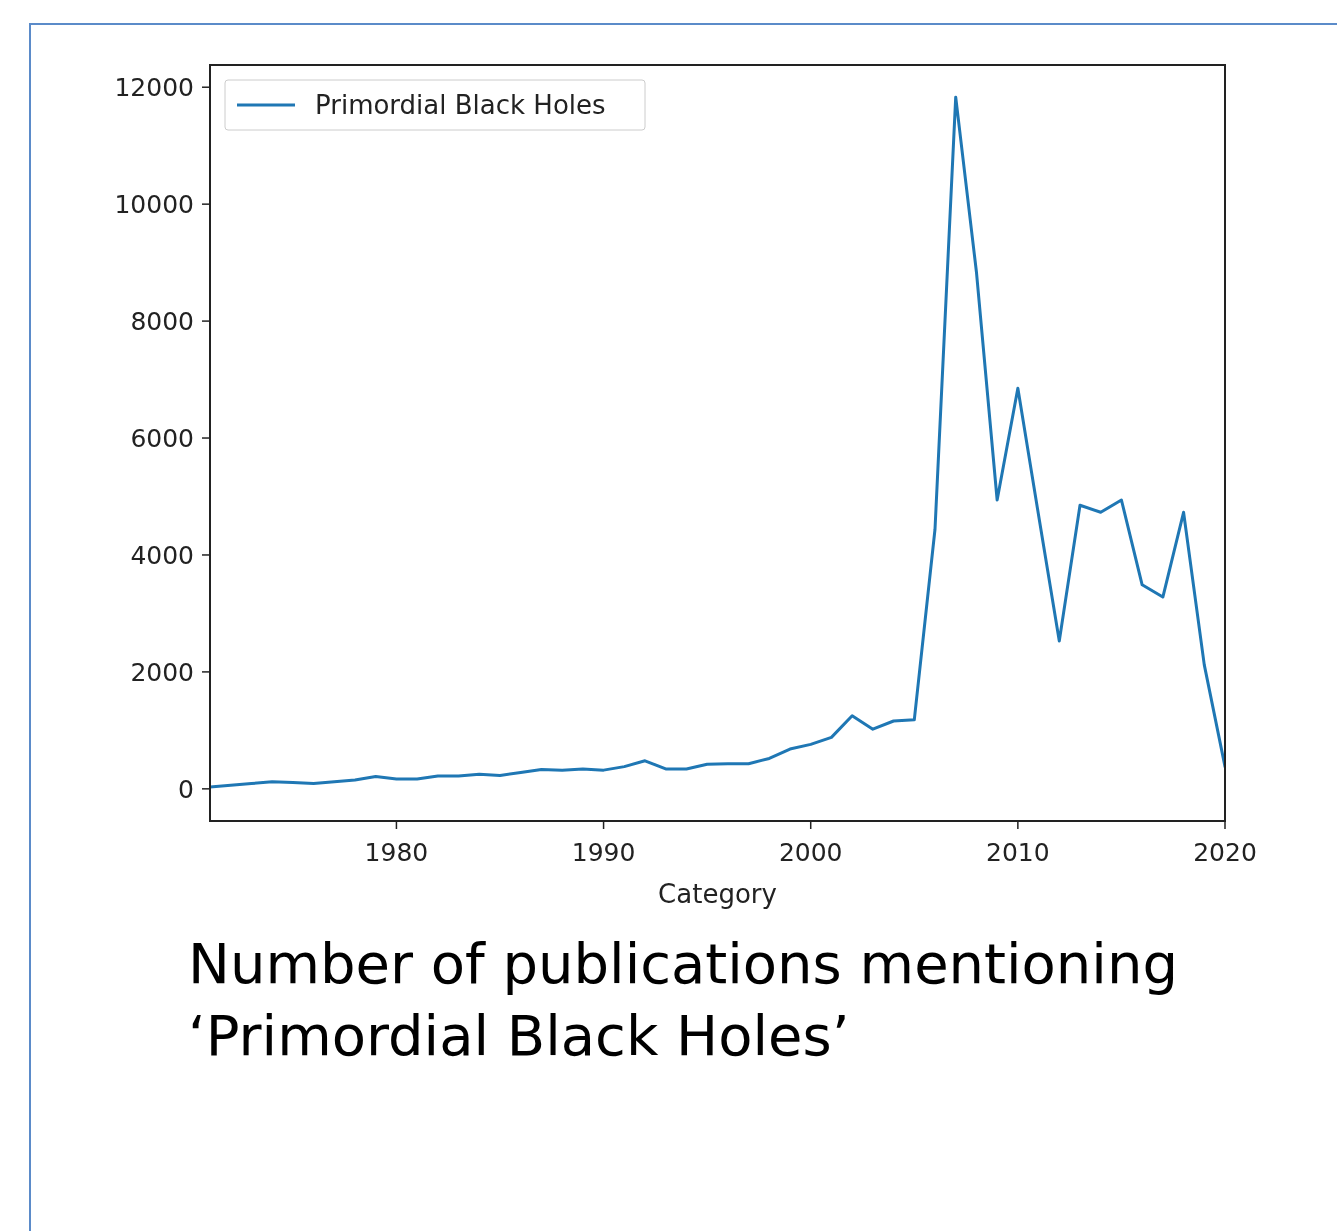  What do you see at coordinates (162, 439) in the screenshot?
I see `y-tick-label: 6000` at bounding box center [162, 439].